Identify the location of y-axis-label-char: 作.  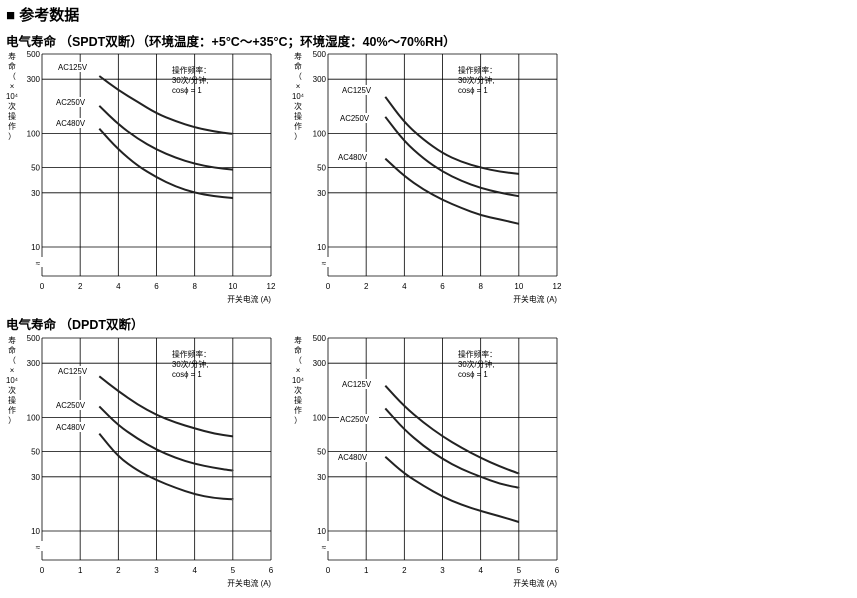
(298, 410).